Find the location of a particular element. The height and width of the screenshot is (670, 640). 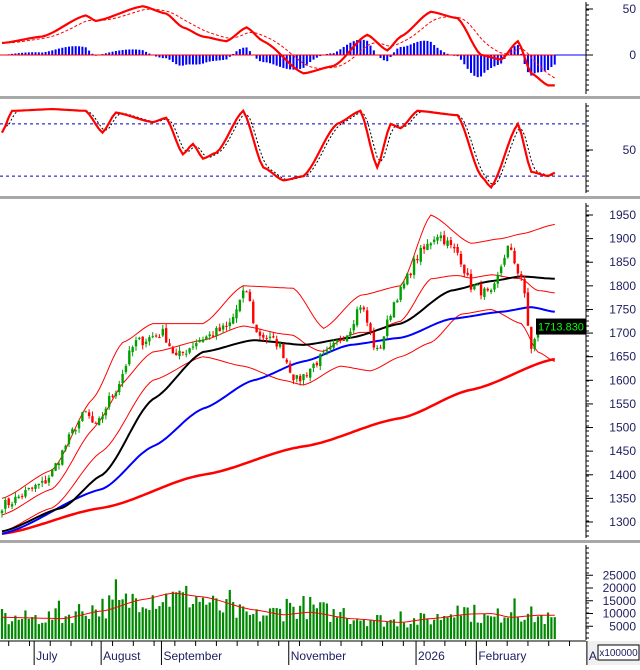

panel-divider is located at coordinates (320, 97).